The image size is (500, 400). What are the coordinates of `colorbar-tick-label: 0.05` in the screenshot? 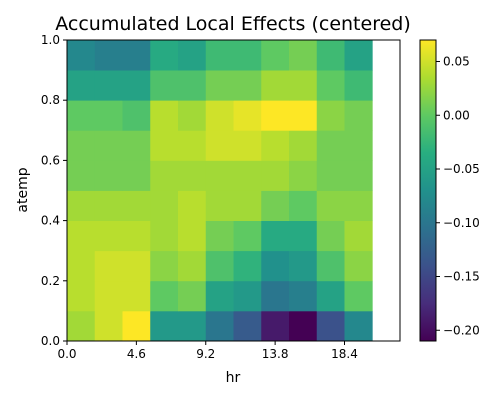 It's located at (456, 62).